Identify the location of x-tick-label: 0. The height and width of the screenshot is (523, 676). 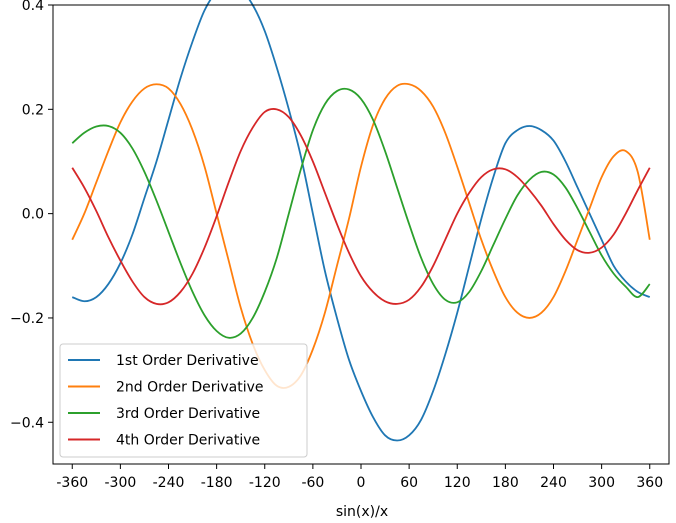
(361, 483).